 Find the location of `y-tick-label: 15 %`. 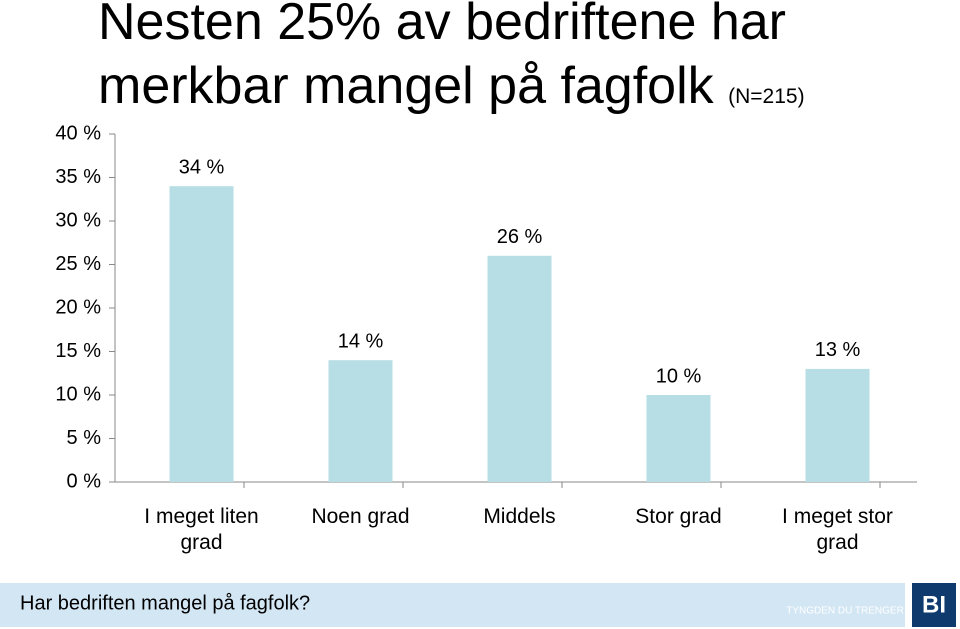

y-tick-label: 15 % is located at coordinates (78, 351).